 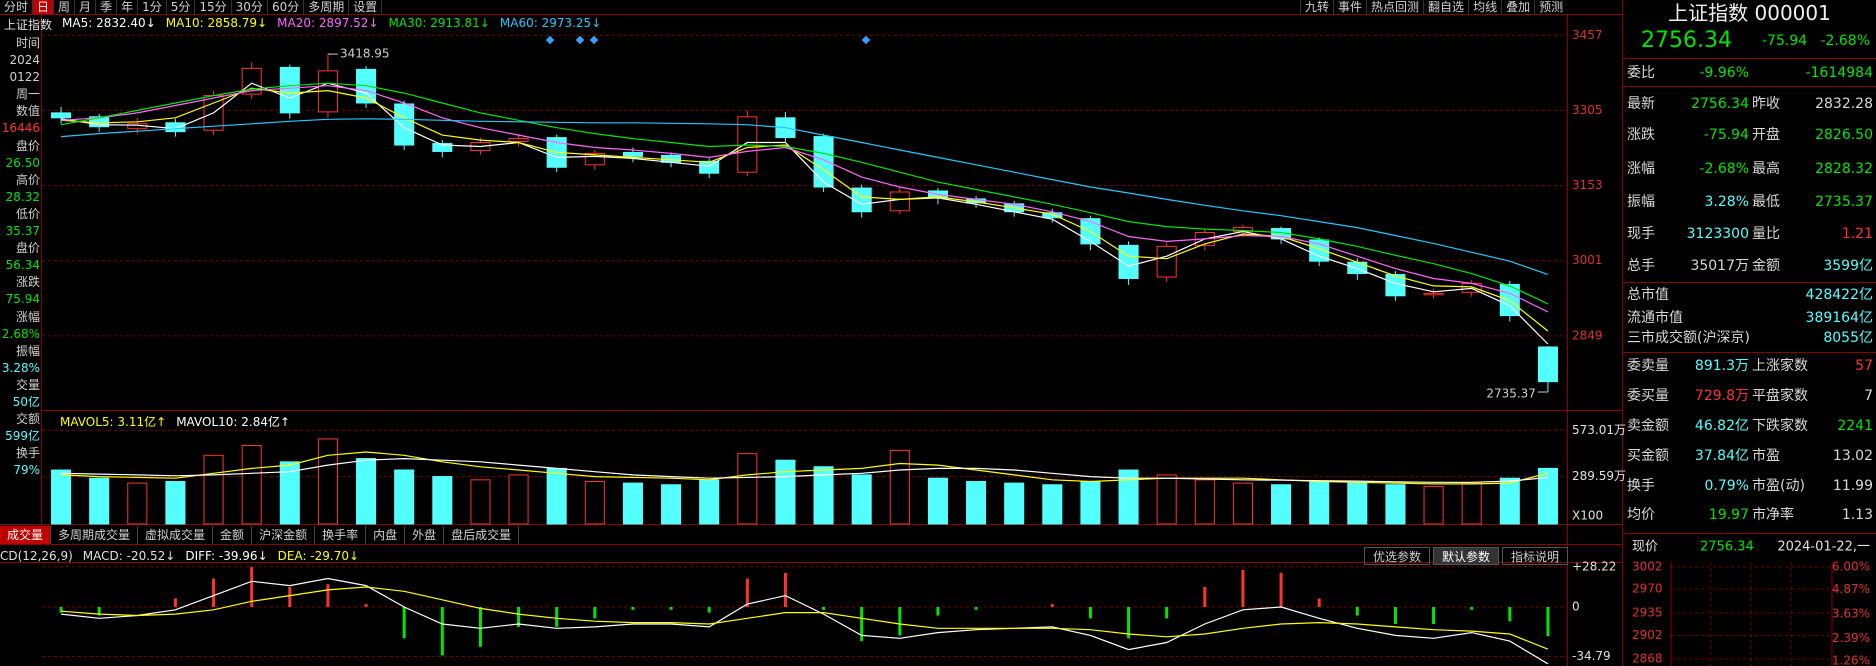 I want to click on tool-button: 热点回测, so click(x=1394, y=7).